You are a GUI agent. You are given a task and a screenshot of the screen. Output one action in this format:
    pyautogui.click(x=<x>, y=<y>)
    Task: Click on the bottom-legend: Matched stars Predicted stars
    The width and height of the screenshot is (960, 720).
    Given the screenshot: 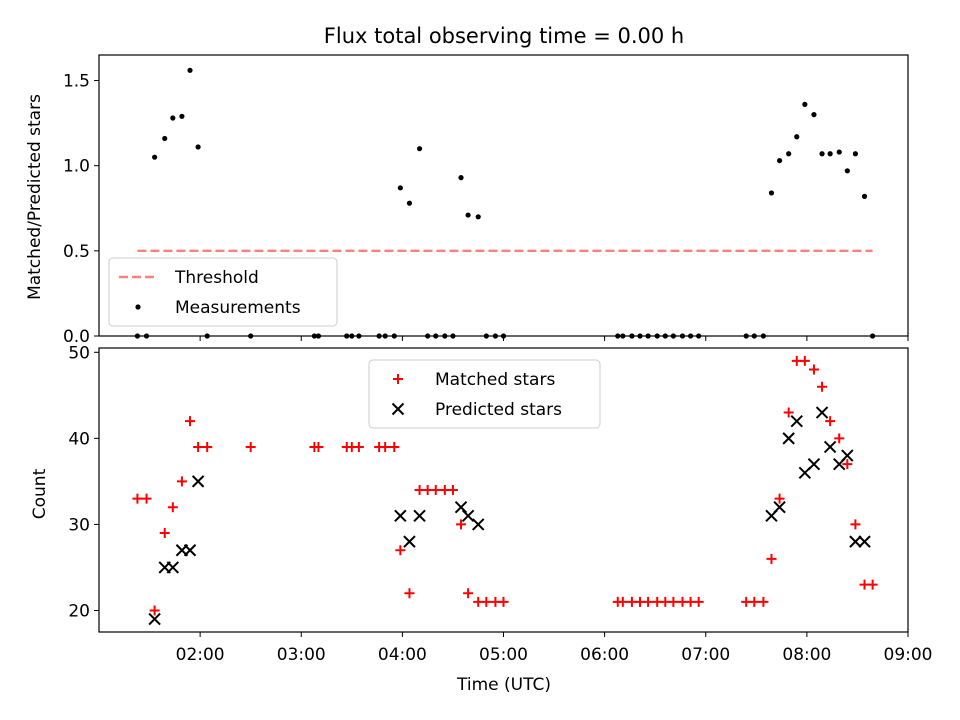 What is the action you would take?
    pyautogui.click(x=484, y=394)
    